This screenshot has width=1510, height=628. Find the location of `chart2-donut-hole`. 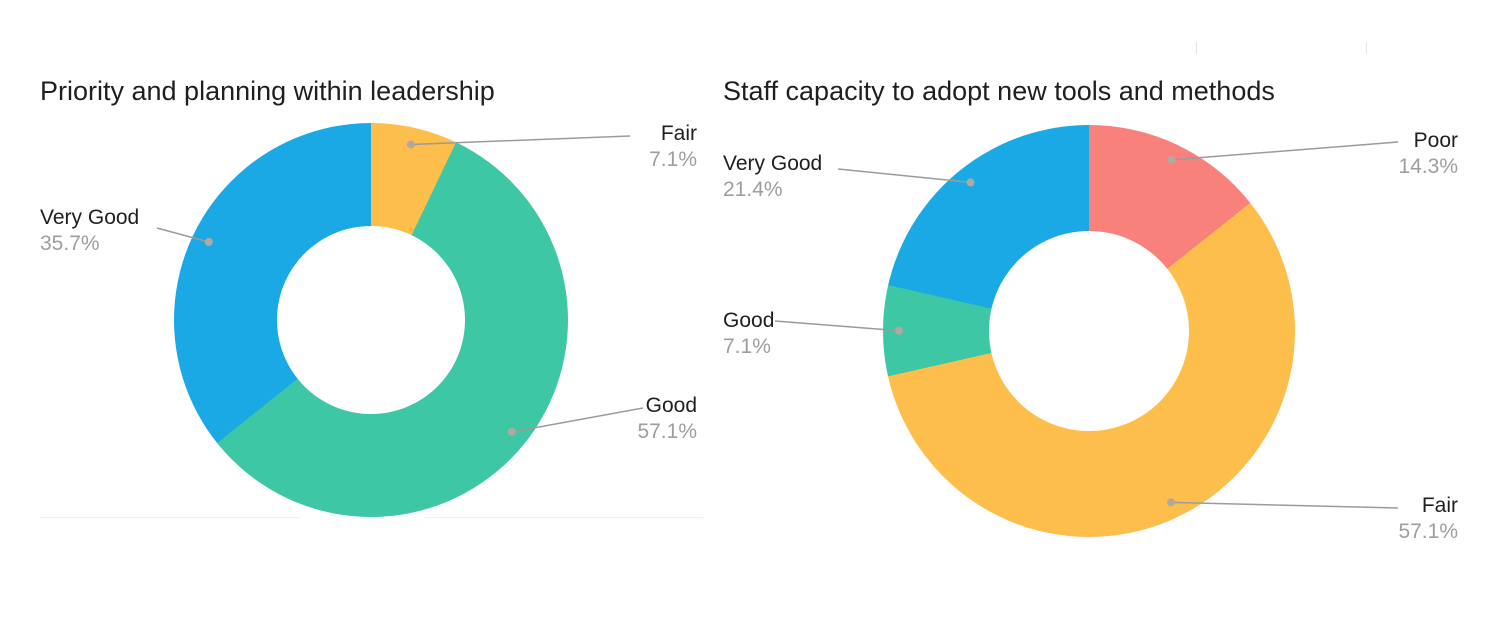

chart2-donut-hole is located at coordinates (1089, 331).